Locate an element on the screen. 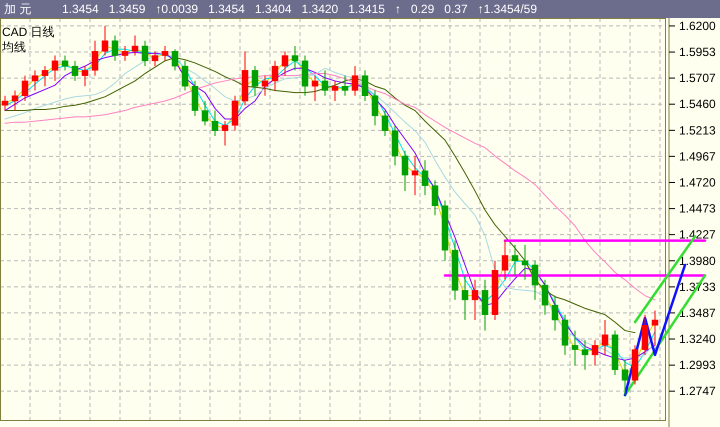 This screenshot has width=720, height=427. text: 0.37 is located at coordinates (456, 9).